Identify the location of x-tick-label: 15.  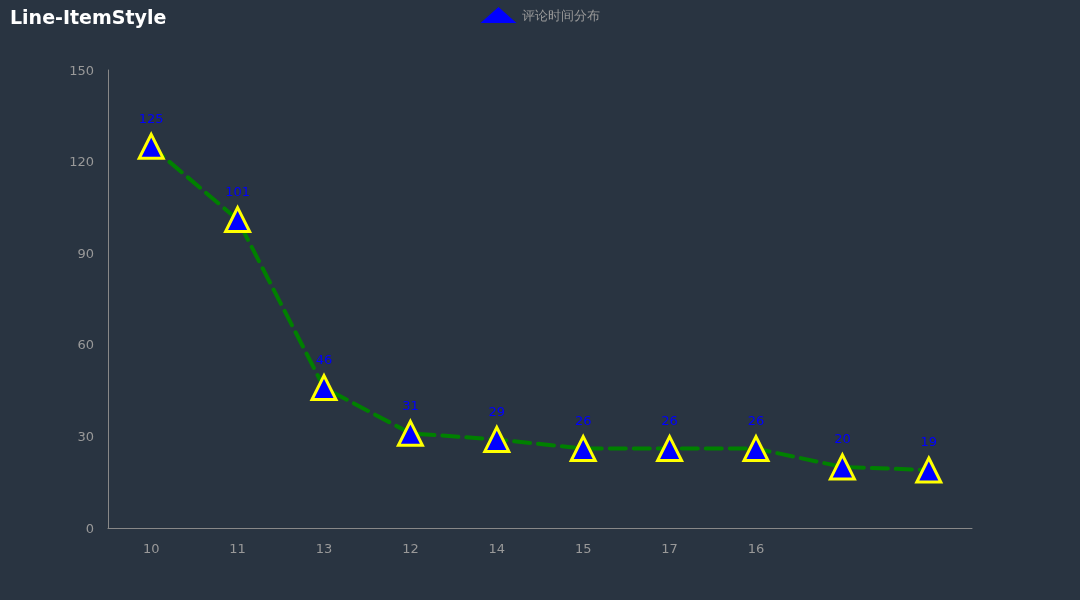
(583, 548).